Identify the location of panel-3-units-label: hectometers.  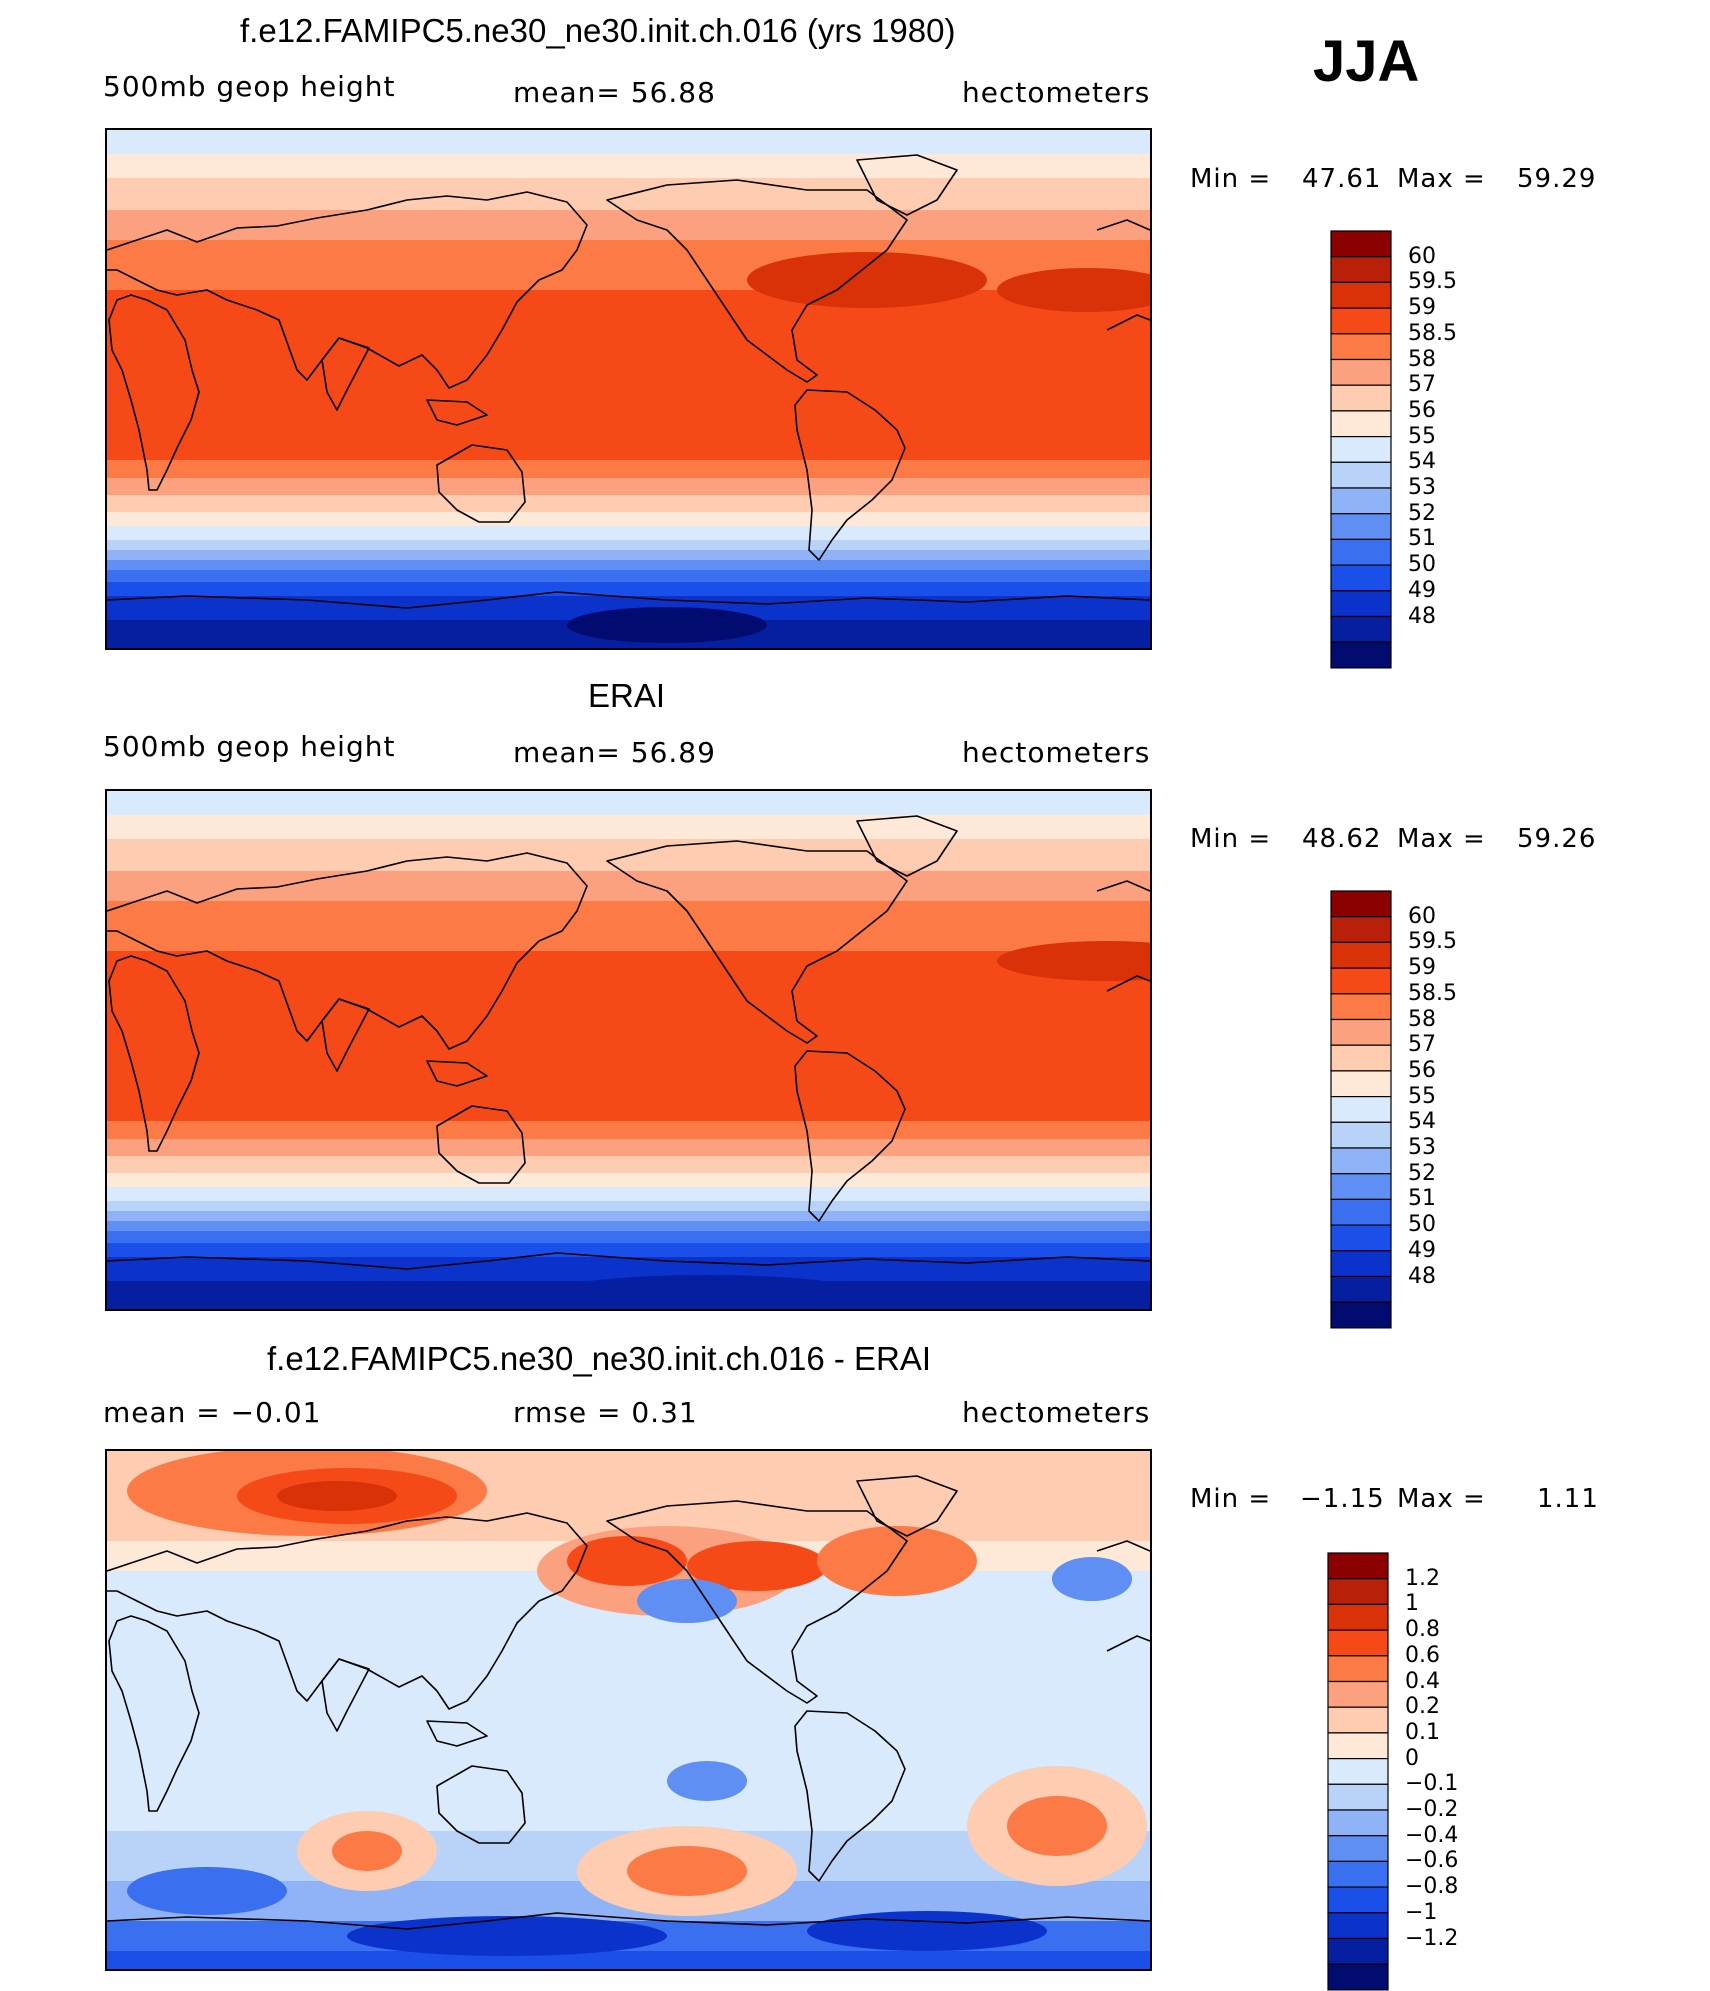
(1056, 1412).